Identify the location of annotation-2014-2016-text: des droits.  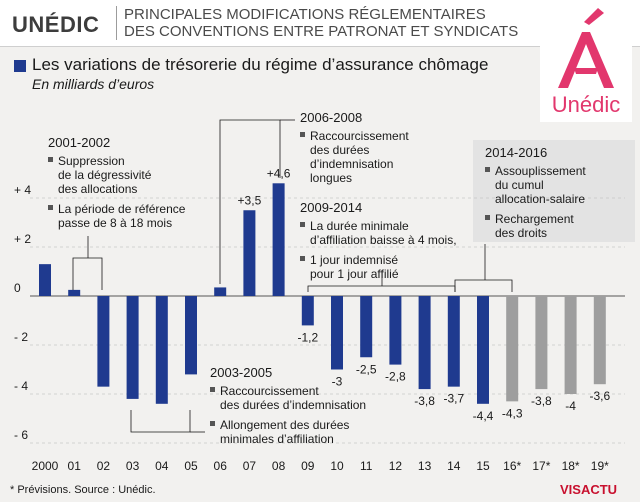
(521, 233).